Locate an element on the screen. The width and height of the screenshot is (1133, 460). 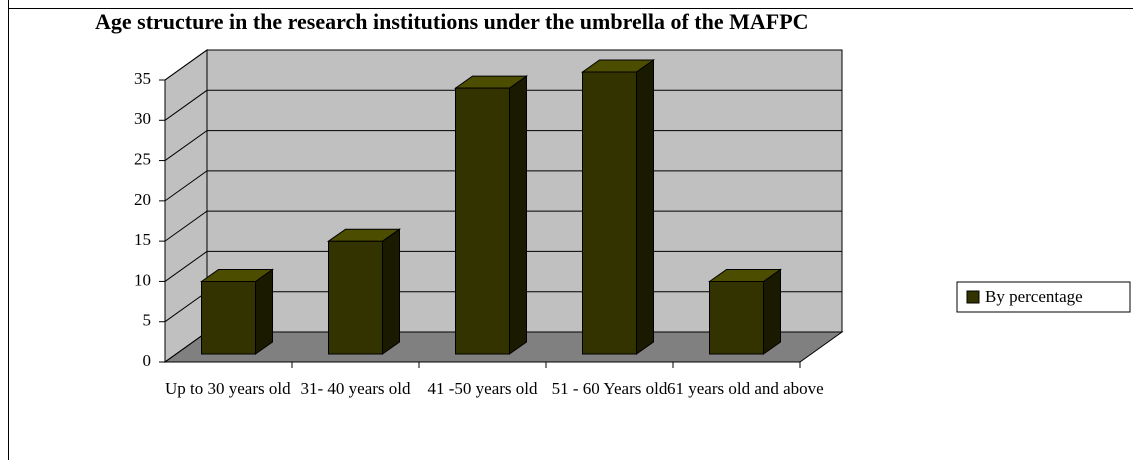
y-tick-label: 20 is located at coordinates (142, 199).